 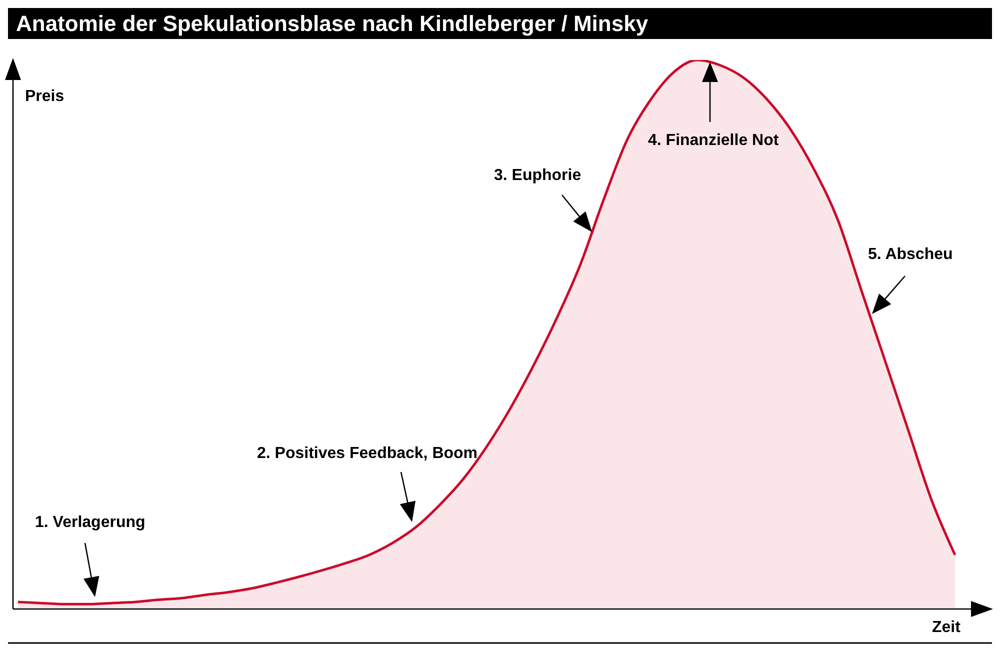 What do you see at coordinates (538, 176) in the screenshot?
I see `annotation: 3. Euphorie` at bounding box center [538, 176].